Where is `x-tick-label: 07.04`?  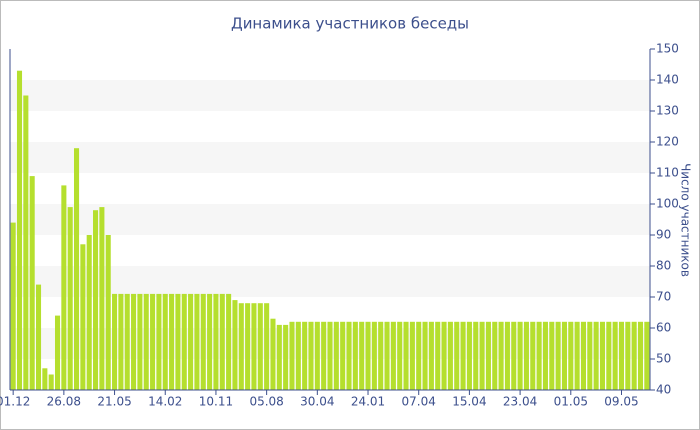 x-tick-label: 07.04 is located at coordinates (419, 402).